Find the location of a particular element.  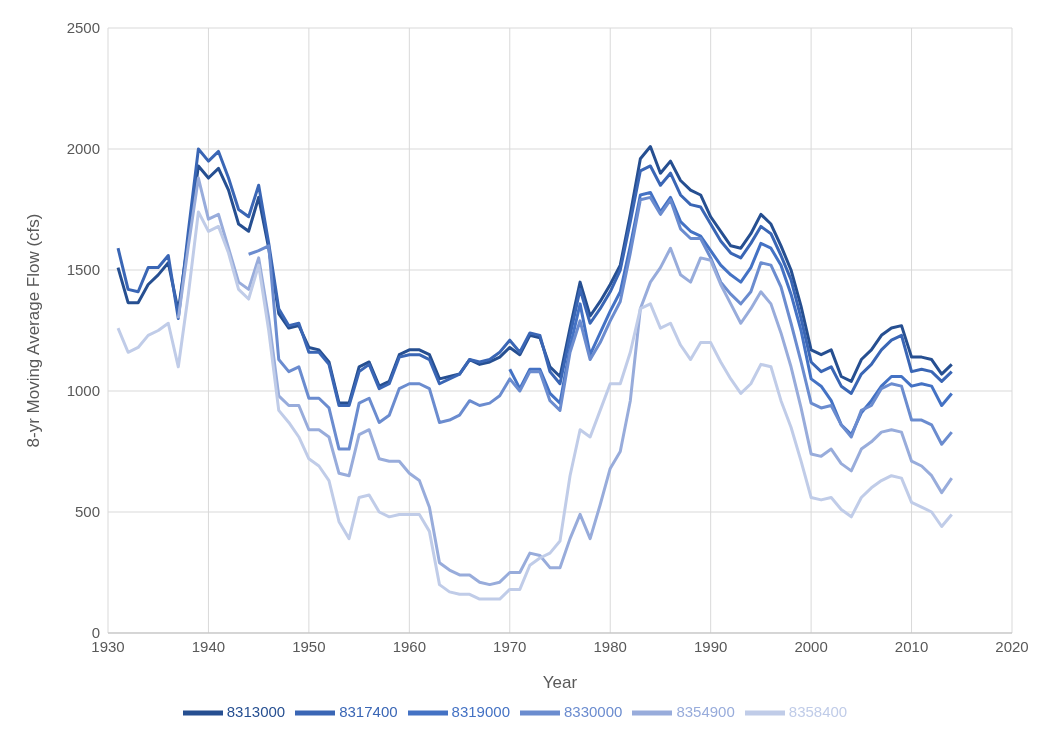

y-tick-label: 1000 is located at coordinates (83, 391).